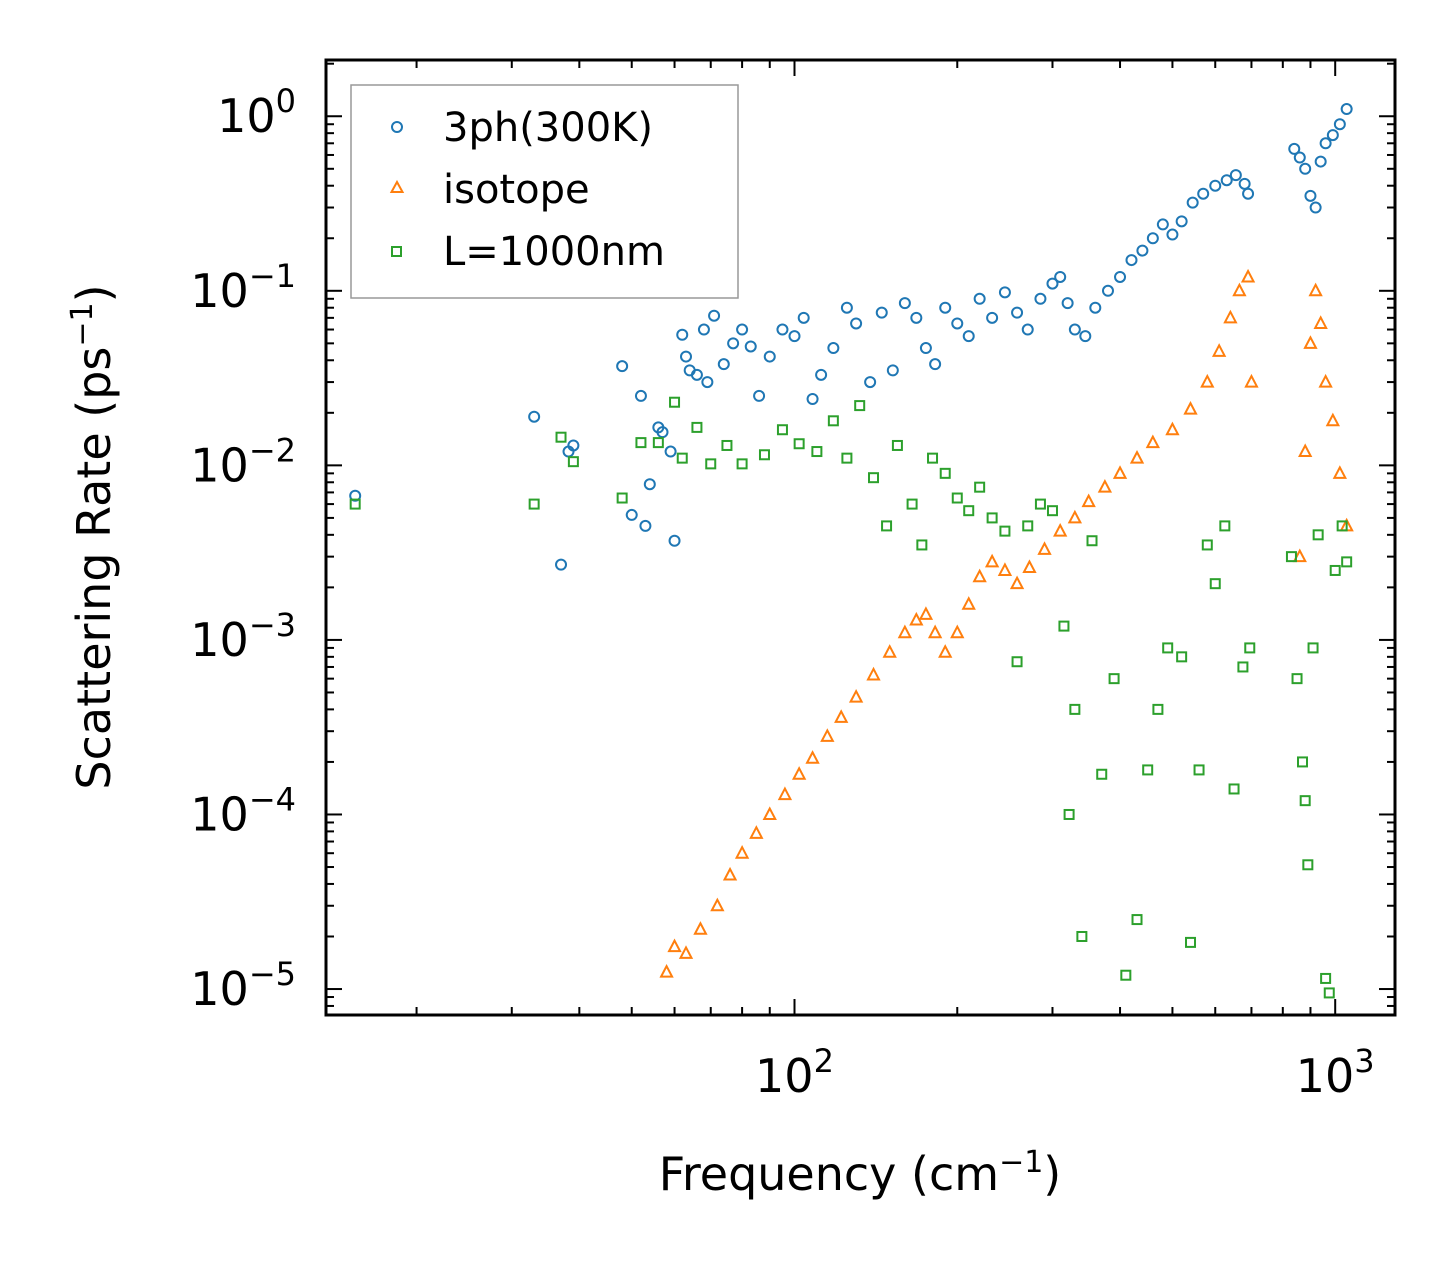  What do you see at coordinates (93, 536) in the screenshot?
I see `y-axis-label: Scattering Rate (ps−1)` at bounding box center [93, 536].